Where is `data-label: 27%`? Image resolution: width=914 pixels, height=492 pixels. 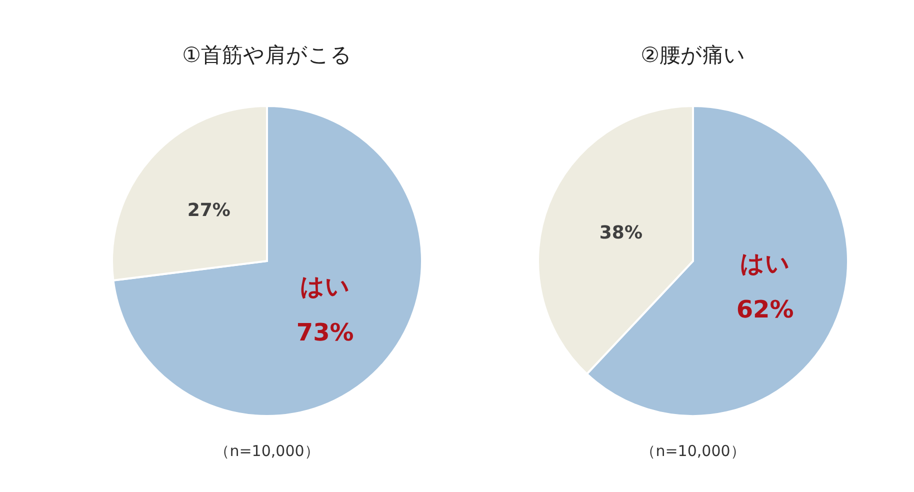 data-label: 27% is located at coordinates (208, 210).